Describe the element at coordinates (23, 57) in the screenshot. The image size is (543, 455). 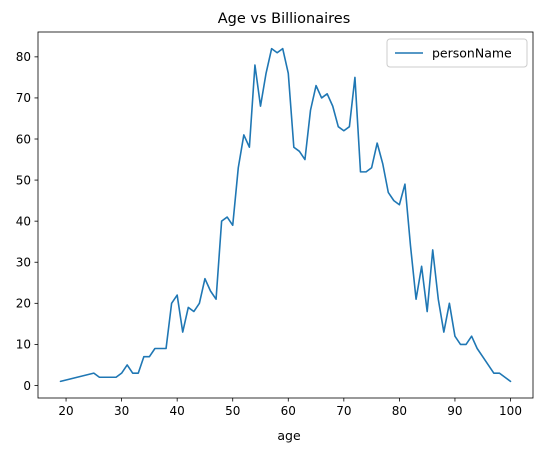
I see `y-tick-label: 80` at that location.